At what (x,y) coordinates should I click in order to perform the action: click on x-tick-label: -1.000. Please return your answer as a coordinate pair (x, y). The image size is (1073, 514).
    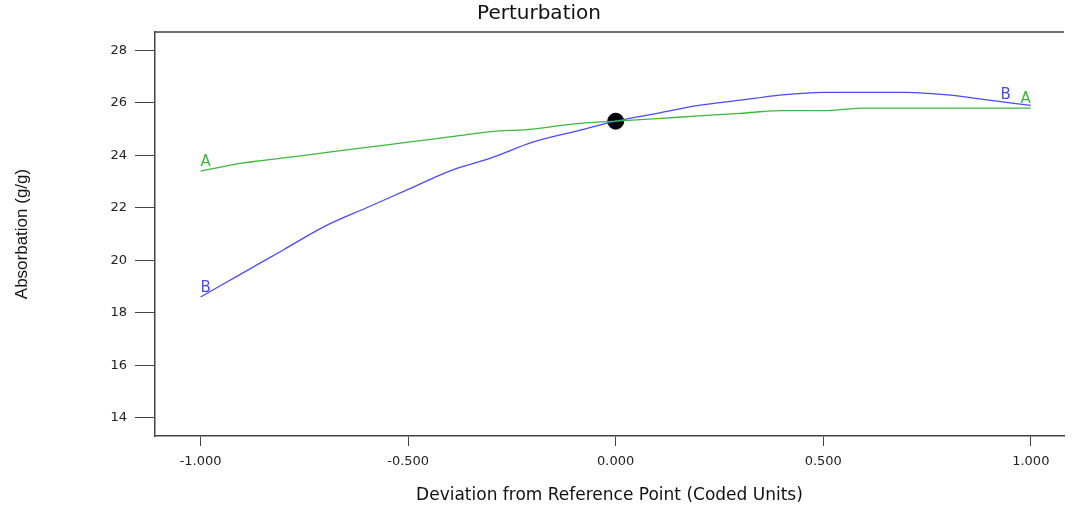
    Looking at the image, I should click on (200, 461).